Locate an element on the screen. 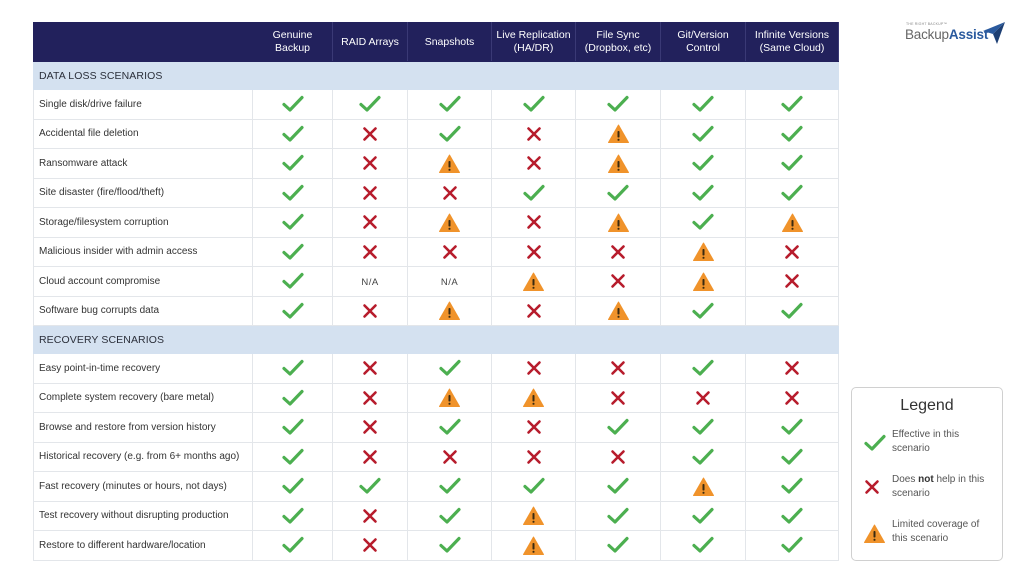  scenario-label: Malicious insider with admin access is located at coordinates (143, 251).